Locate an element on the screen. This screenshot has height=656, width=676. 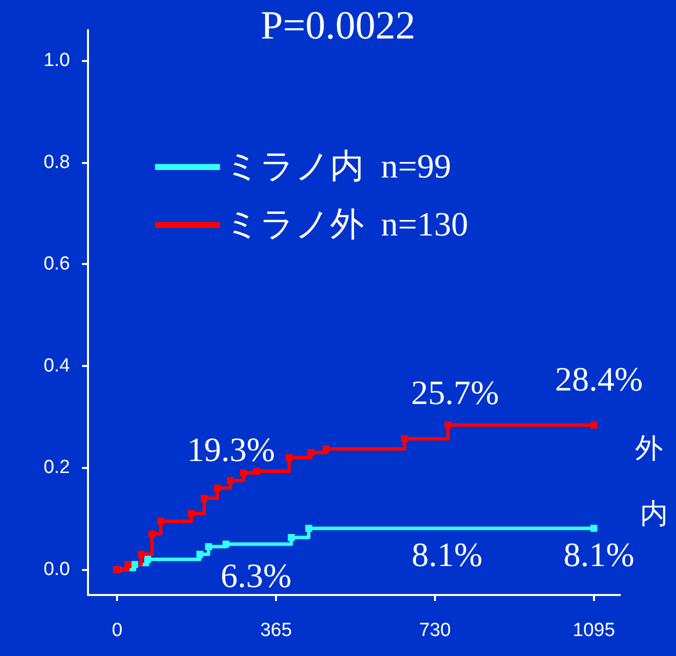
x-tick-label: 365 is located at coordinates (276, 630).